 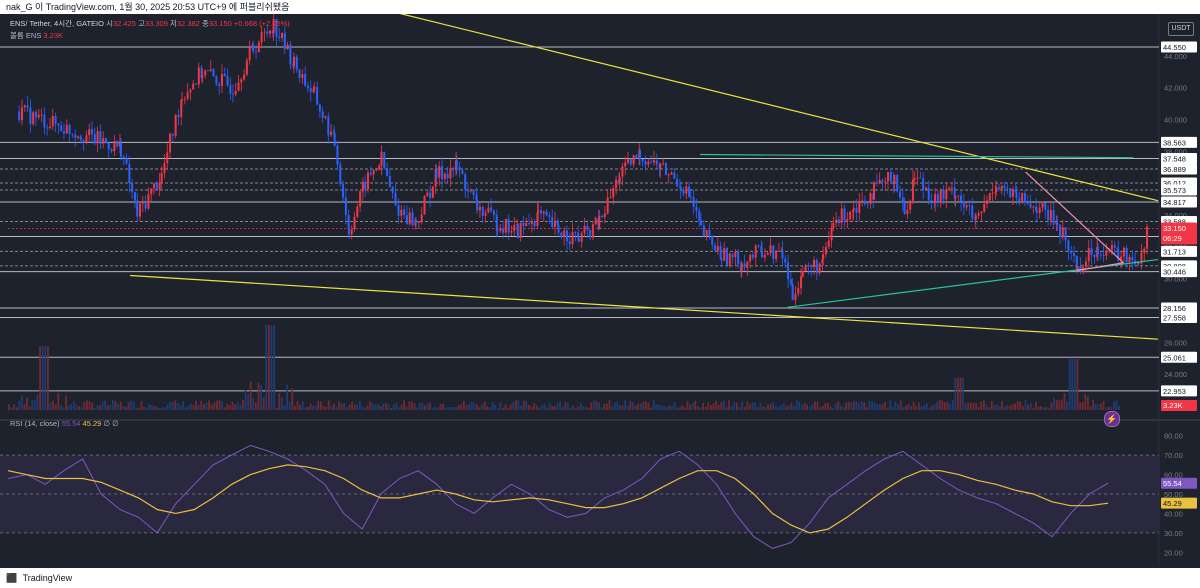 What do you see at coordinates (1112, 419) in the screenshot?
I see `lightning-icon: ⚡` at bounding box center [1112, 419].